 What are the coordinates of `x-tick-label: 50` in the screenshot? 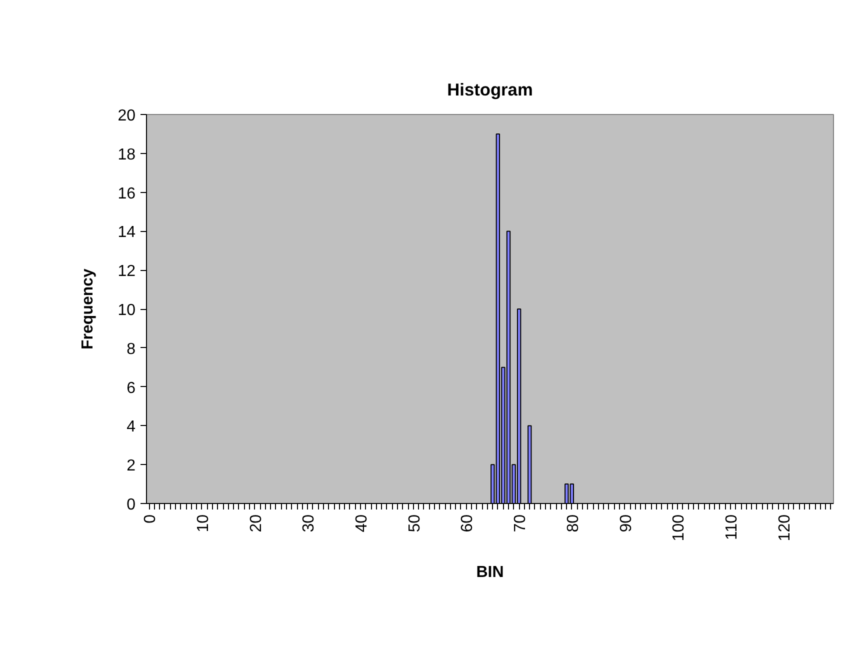 It's located at (415, 523).